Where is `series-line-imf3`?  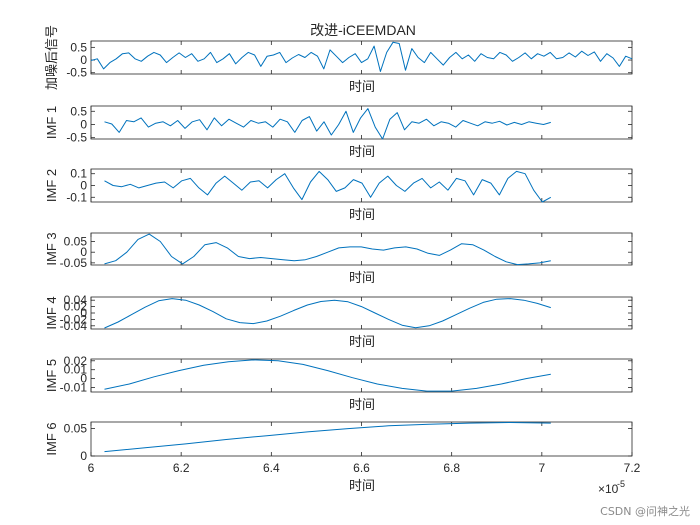 series-line-imf3 is located at coordinates (327, 249).